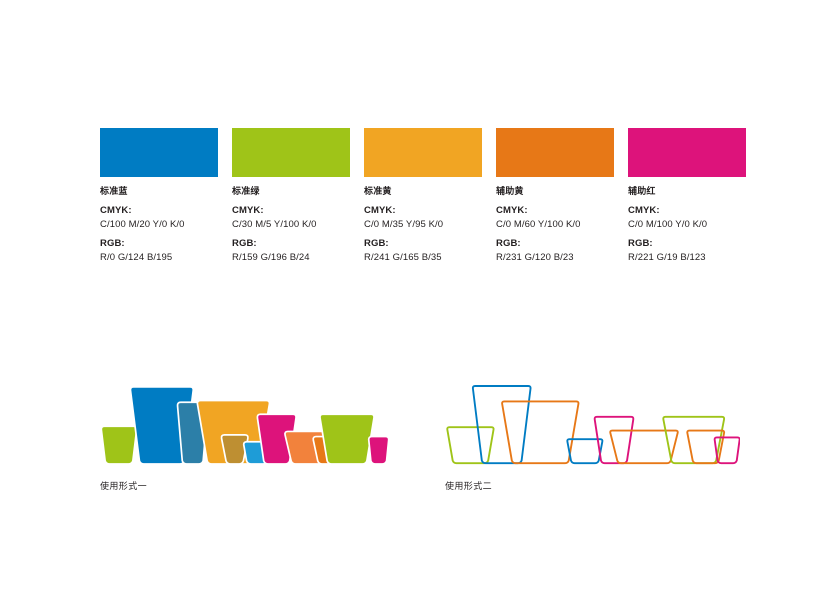 The image size is (838, 597). I want to click on color-name-label: 标准绿, so click(246, 191).